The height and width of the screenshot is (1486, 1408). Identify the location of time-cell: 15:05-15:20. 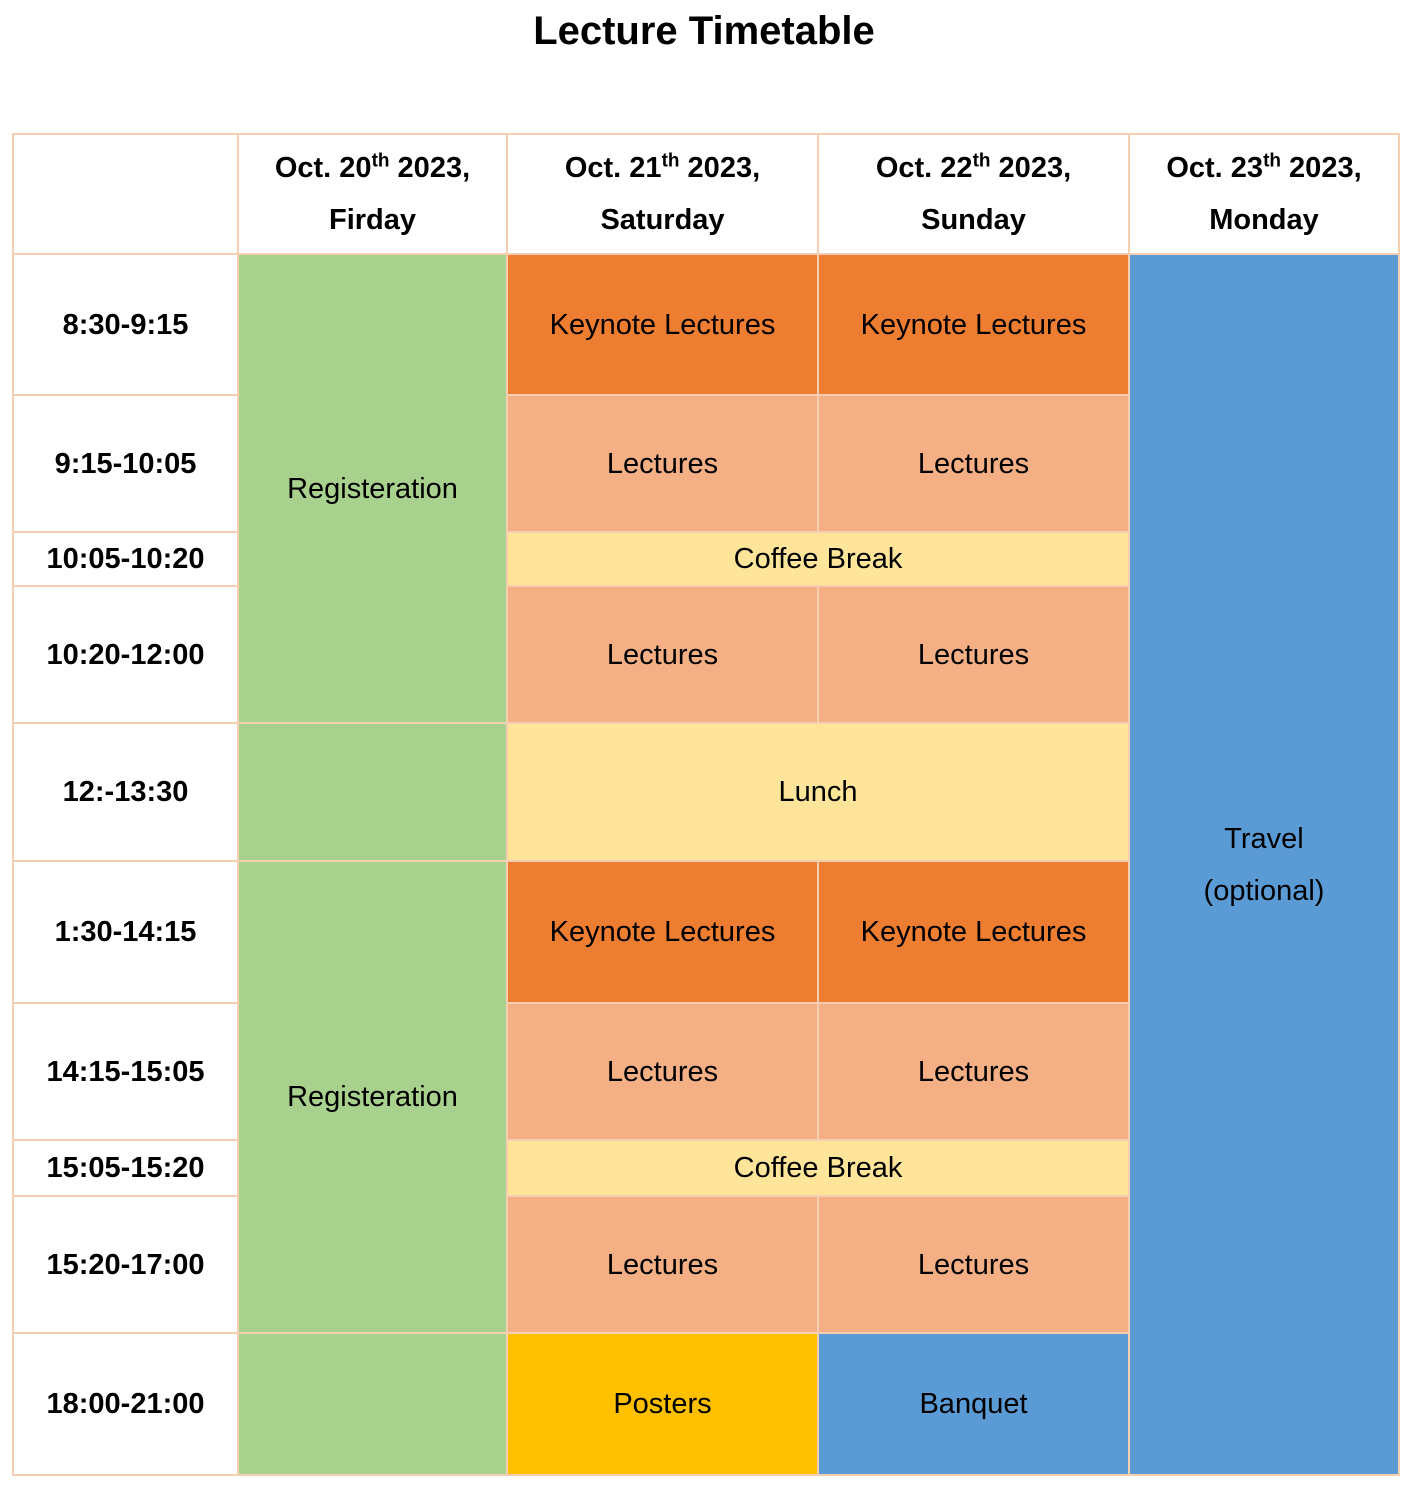
(125, 1168).